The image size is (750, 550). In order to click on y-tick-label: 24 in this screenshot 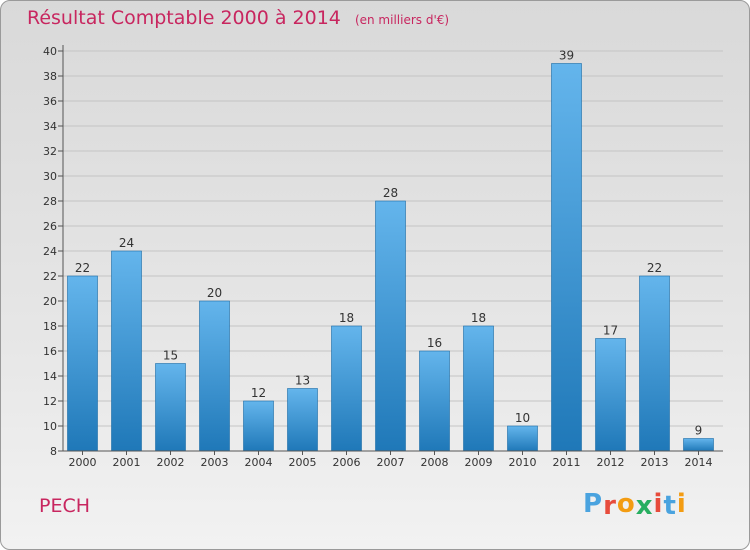, I will do `click(50, 251)`.